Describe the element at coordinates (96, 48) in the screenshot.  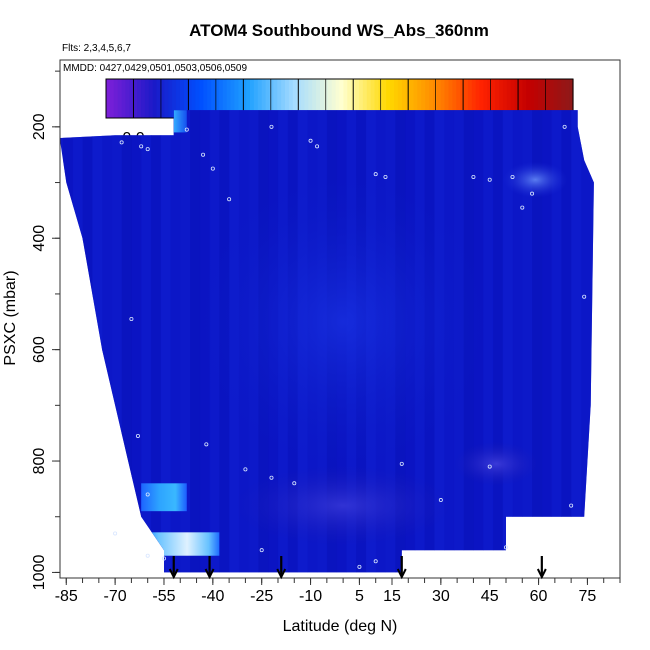
I see `flights-label: Flts: 2,3,4,5,6,7` at that location.